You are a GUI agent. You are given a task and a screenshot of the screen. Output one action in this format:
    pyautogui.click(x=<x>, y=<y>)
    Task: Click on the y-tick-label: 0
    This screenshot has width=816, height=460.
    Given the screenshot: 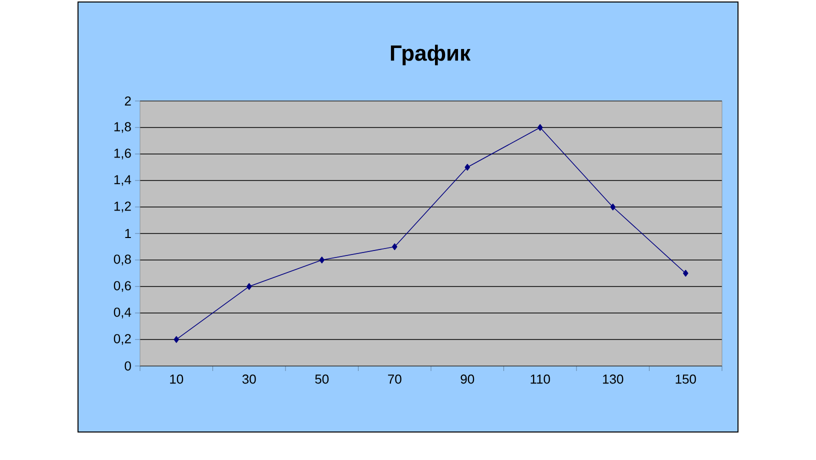 What is the action you would take?
    pyautogui.click(x=127, y=366)
    